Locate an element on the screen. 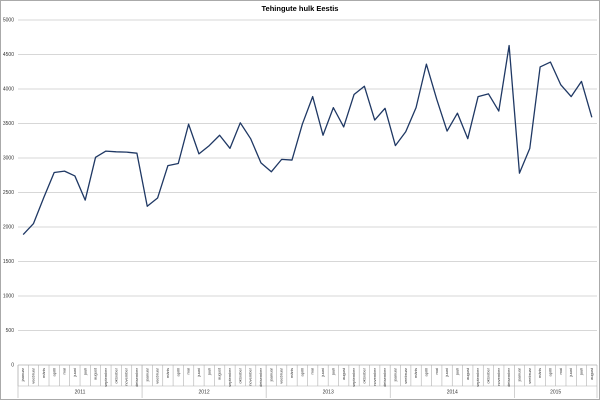  y-tick-label: 4500 is located at coordinates (8, 55).